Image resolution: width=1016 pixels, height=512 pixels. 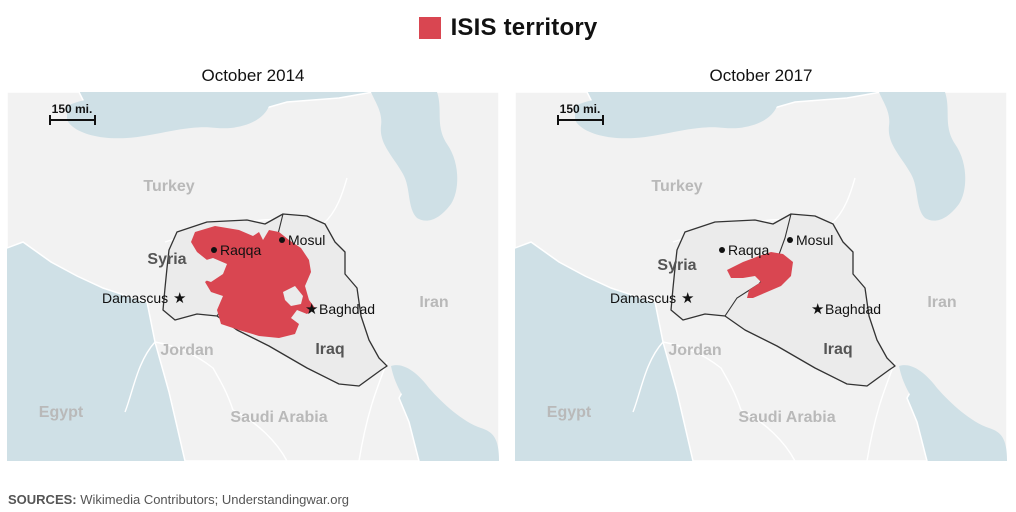 I want to click on panel-title-2014: October 2014, so click(x=253, y=75).